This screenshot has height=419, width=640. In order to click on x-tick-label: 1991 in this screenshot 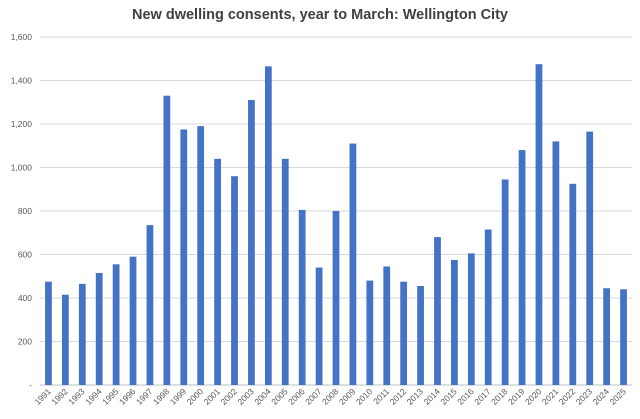, I will do `click(42, 396)`.